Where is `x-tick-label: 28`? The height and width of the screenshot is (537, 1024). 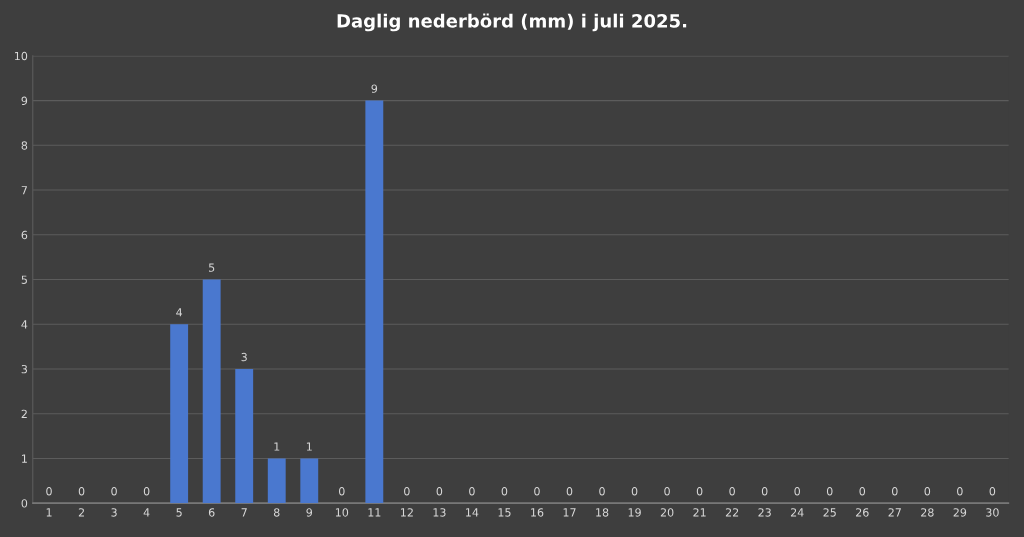 x-tick-label: 28 is located at coordinates (927, 512).